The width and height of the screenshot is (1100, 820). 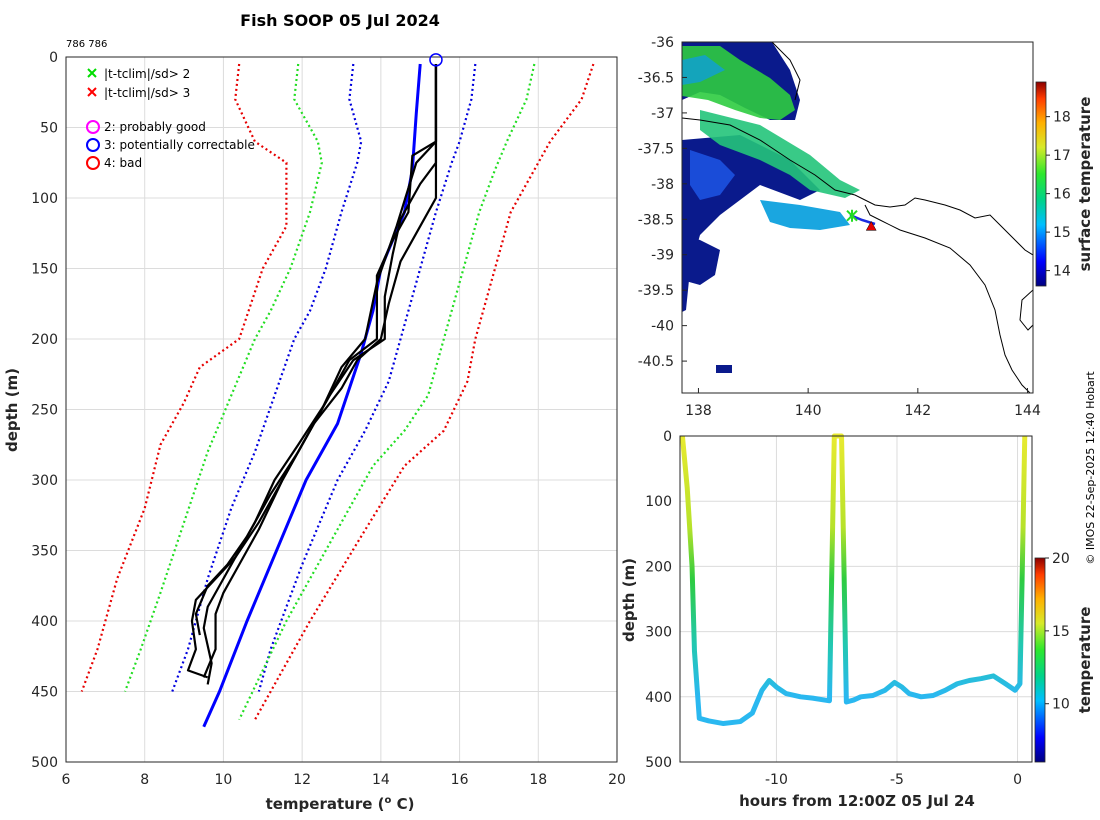 I want to click on sst-cb-tick-label: 15, so click(x=1062, y=233).